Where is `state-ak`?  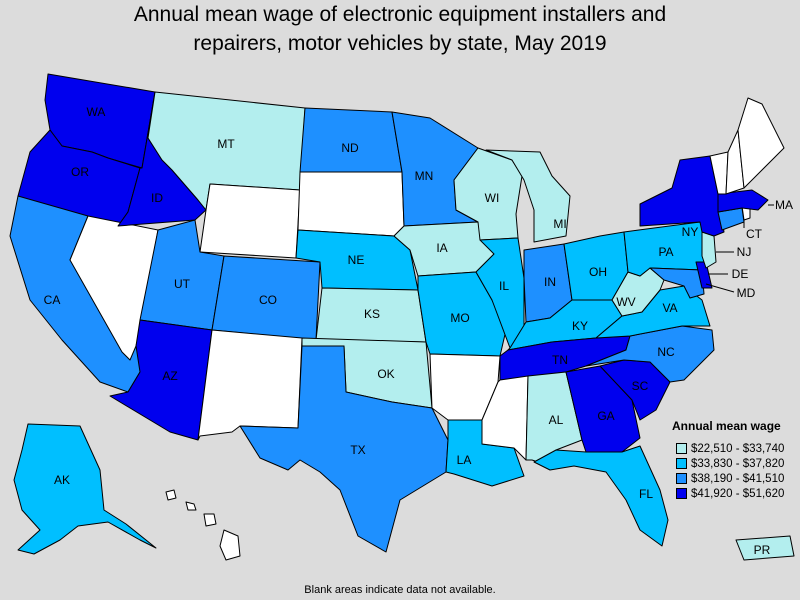 state-ak is located at coordinates (85, 489).